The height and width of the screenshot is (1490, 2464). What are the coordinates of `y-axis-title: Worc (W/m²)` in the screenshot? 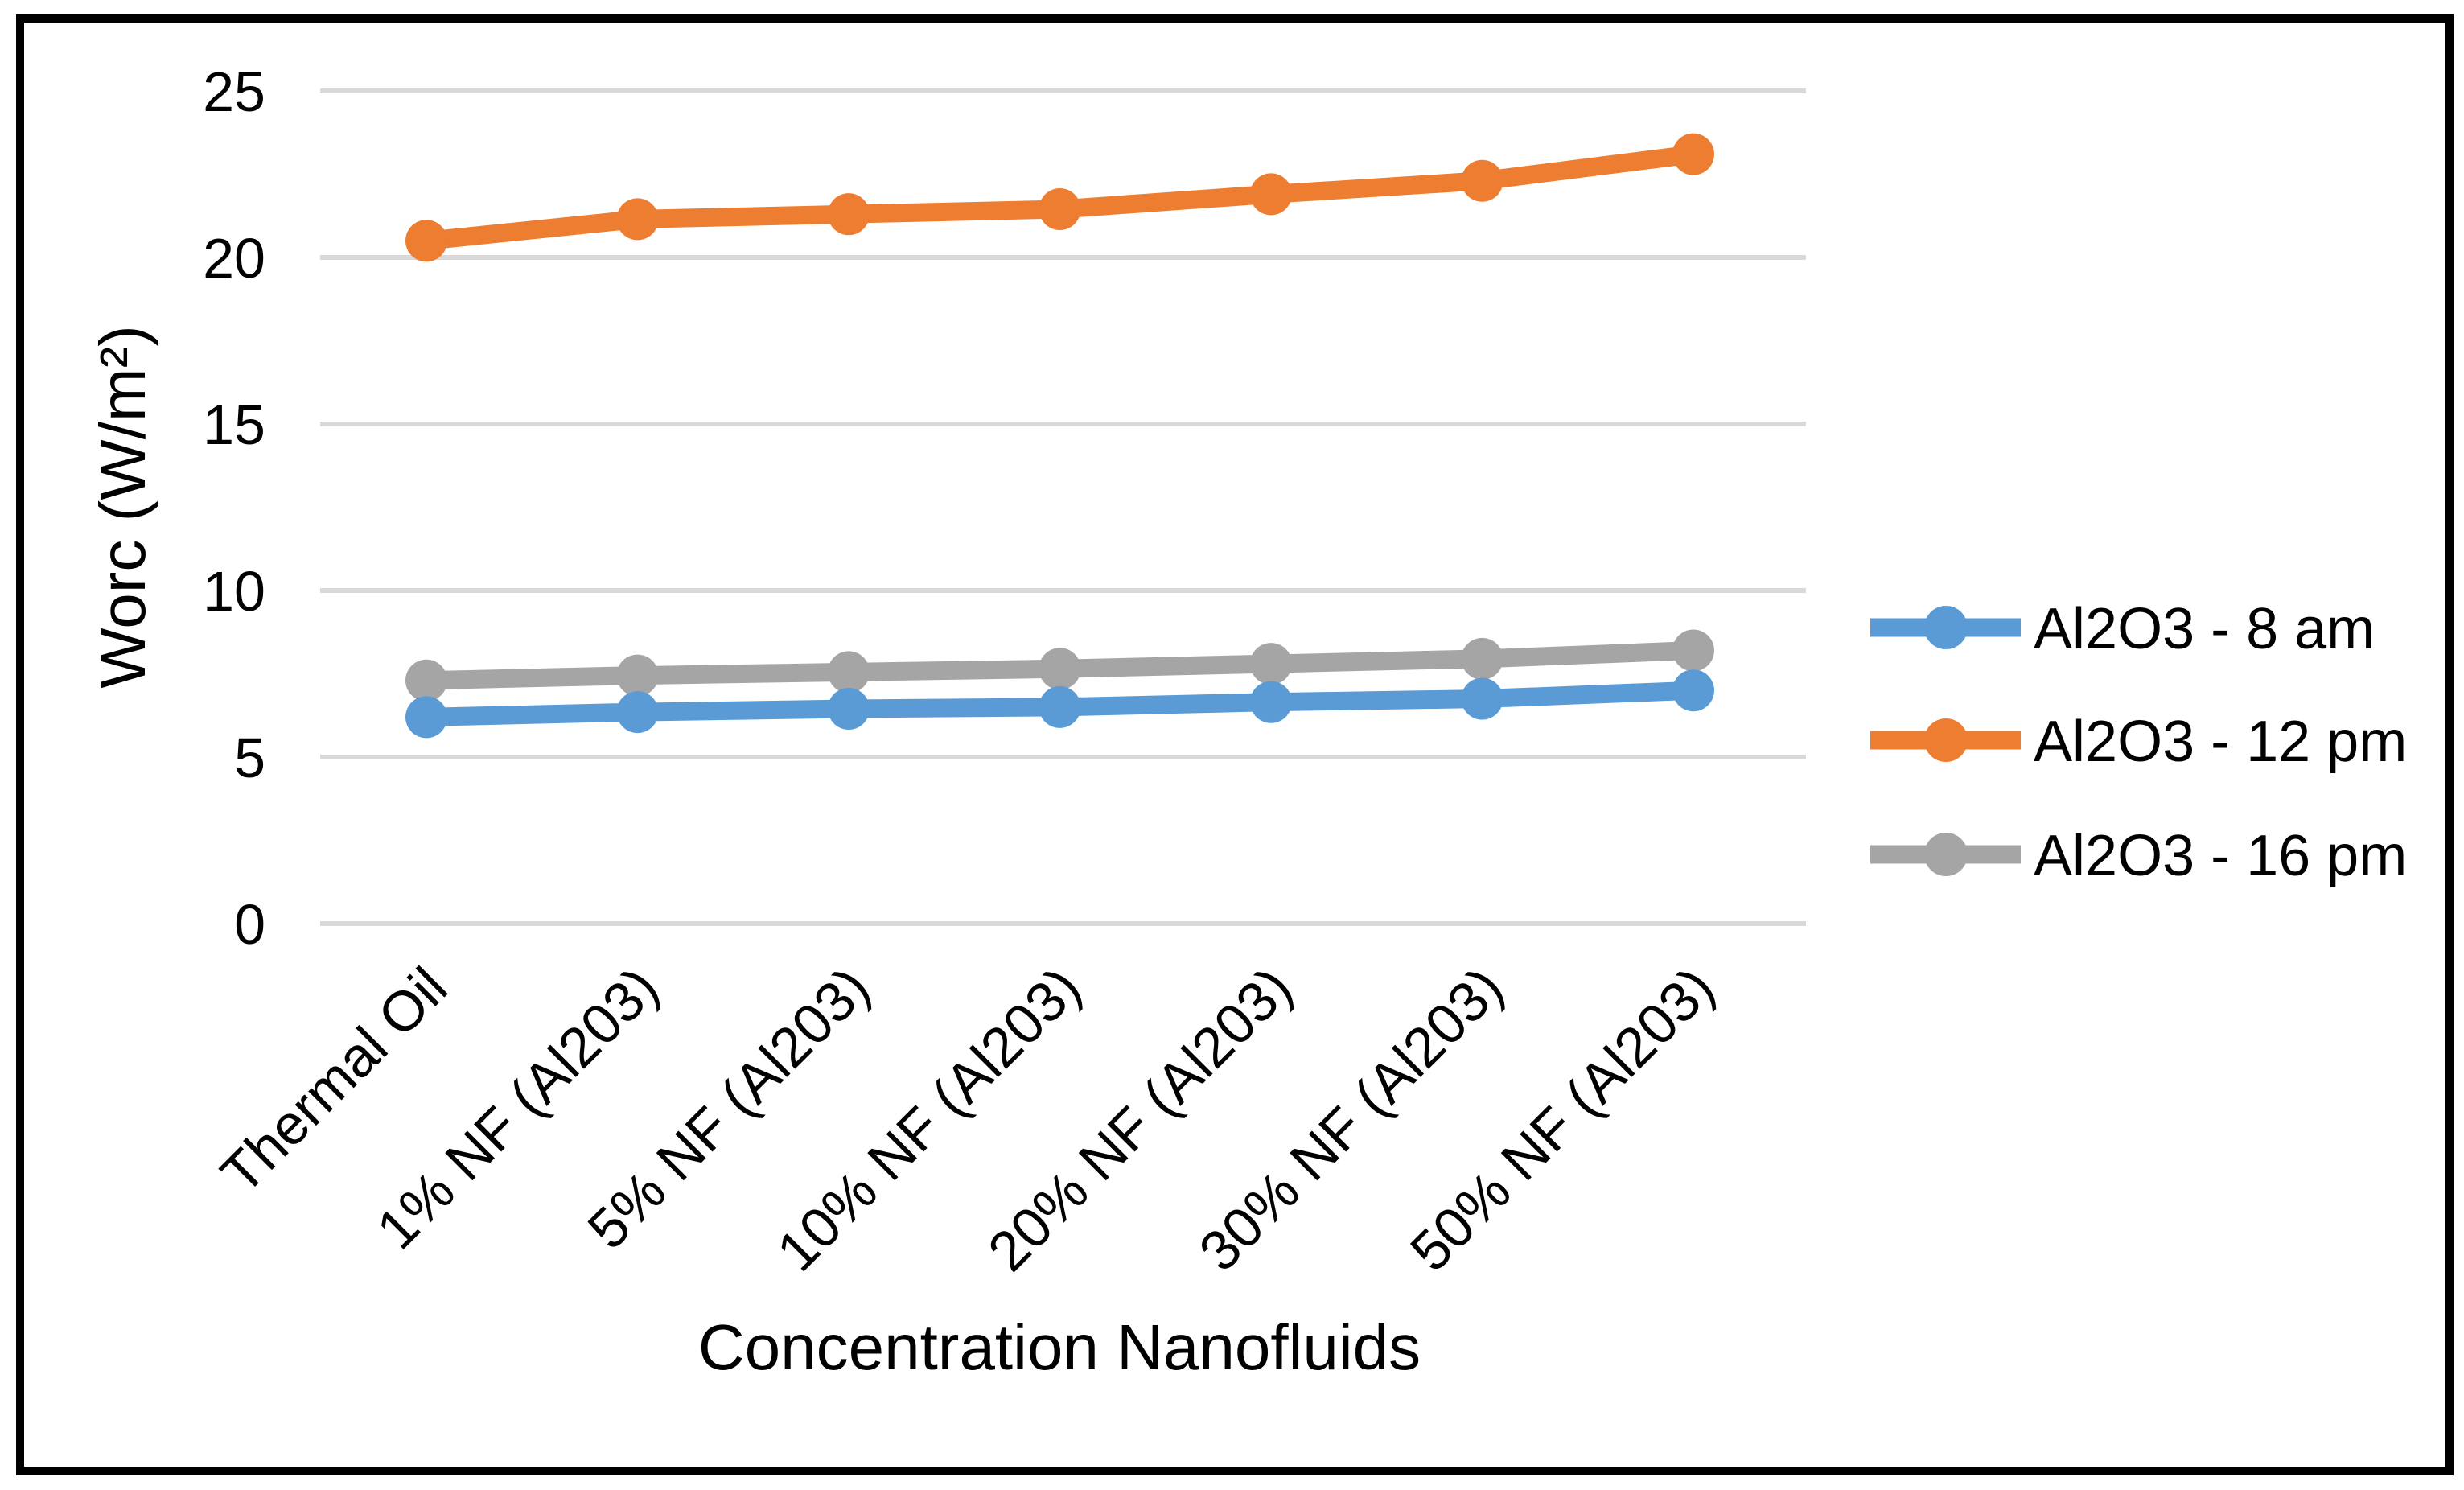 It's located at (122, 507).